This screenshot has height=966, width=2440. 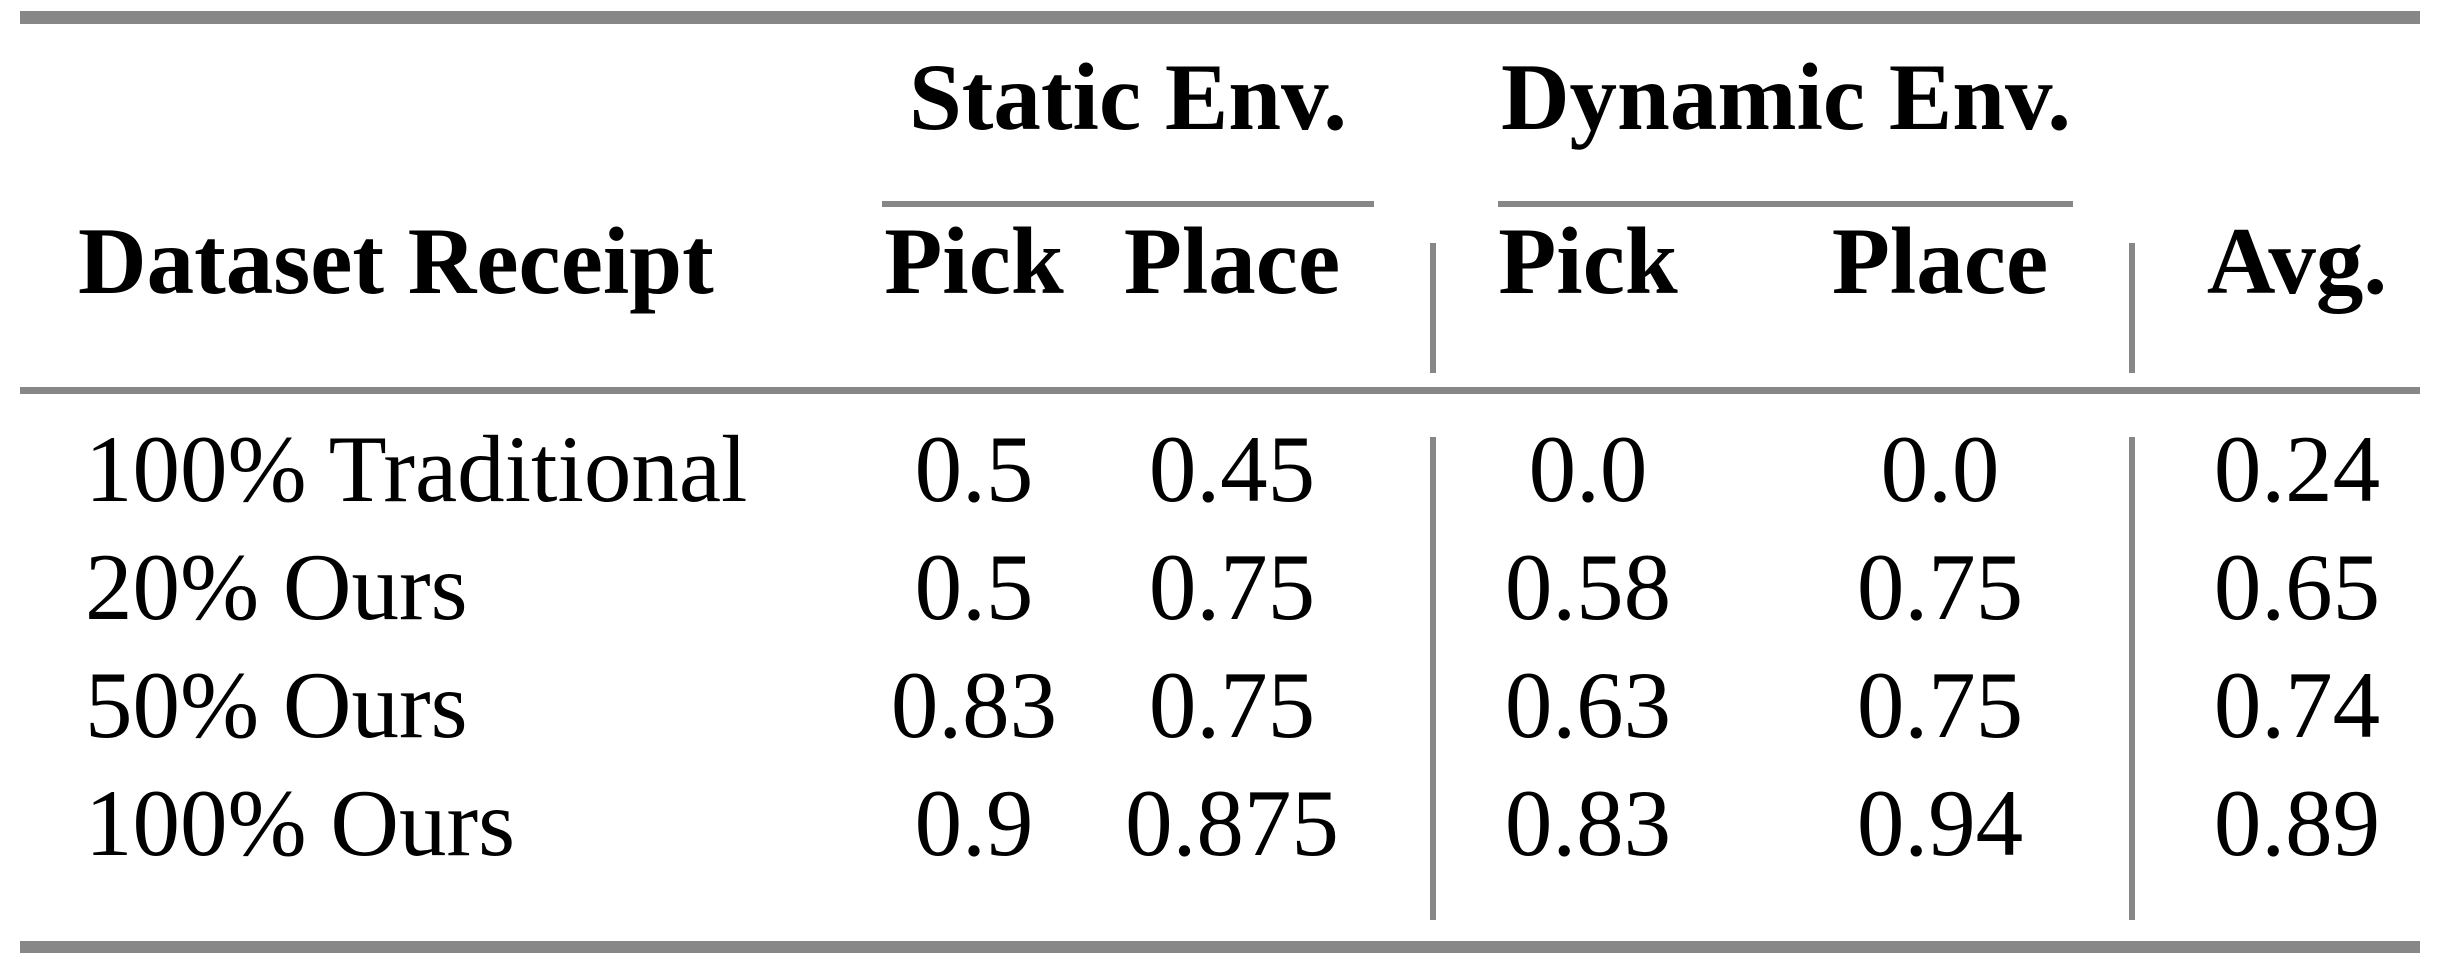 What do you see at coordinates (300, 823) in the screenshot?
I see `row-label: 100% Ours` at bounding box center [300, 823].